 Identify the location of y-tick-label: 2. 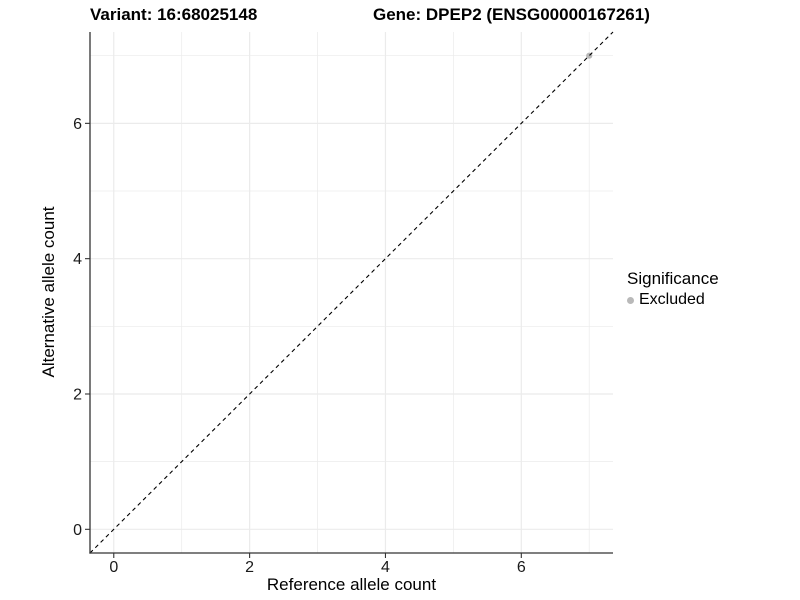
(77, 394).